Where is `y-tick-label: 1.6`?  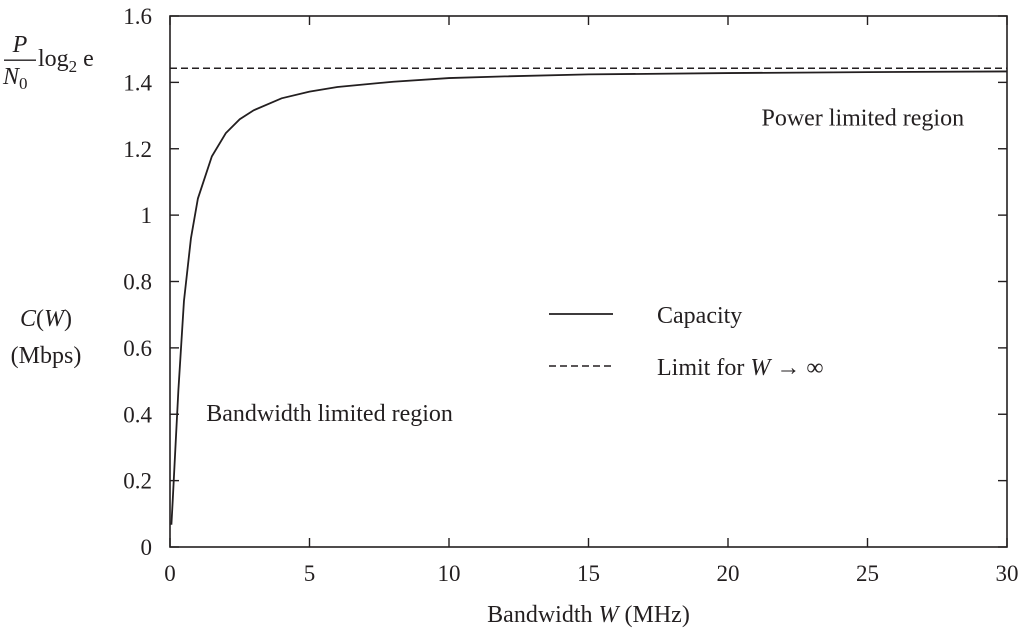 y-tick-label: 1.6 is located at coordinates (137, 16).